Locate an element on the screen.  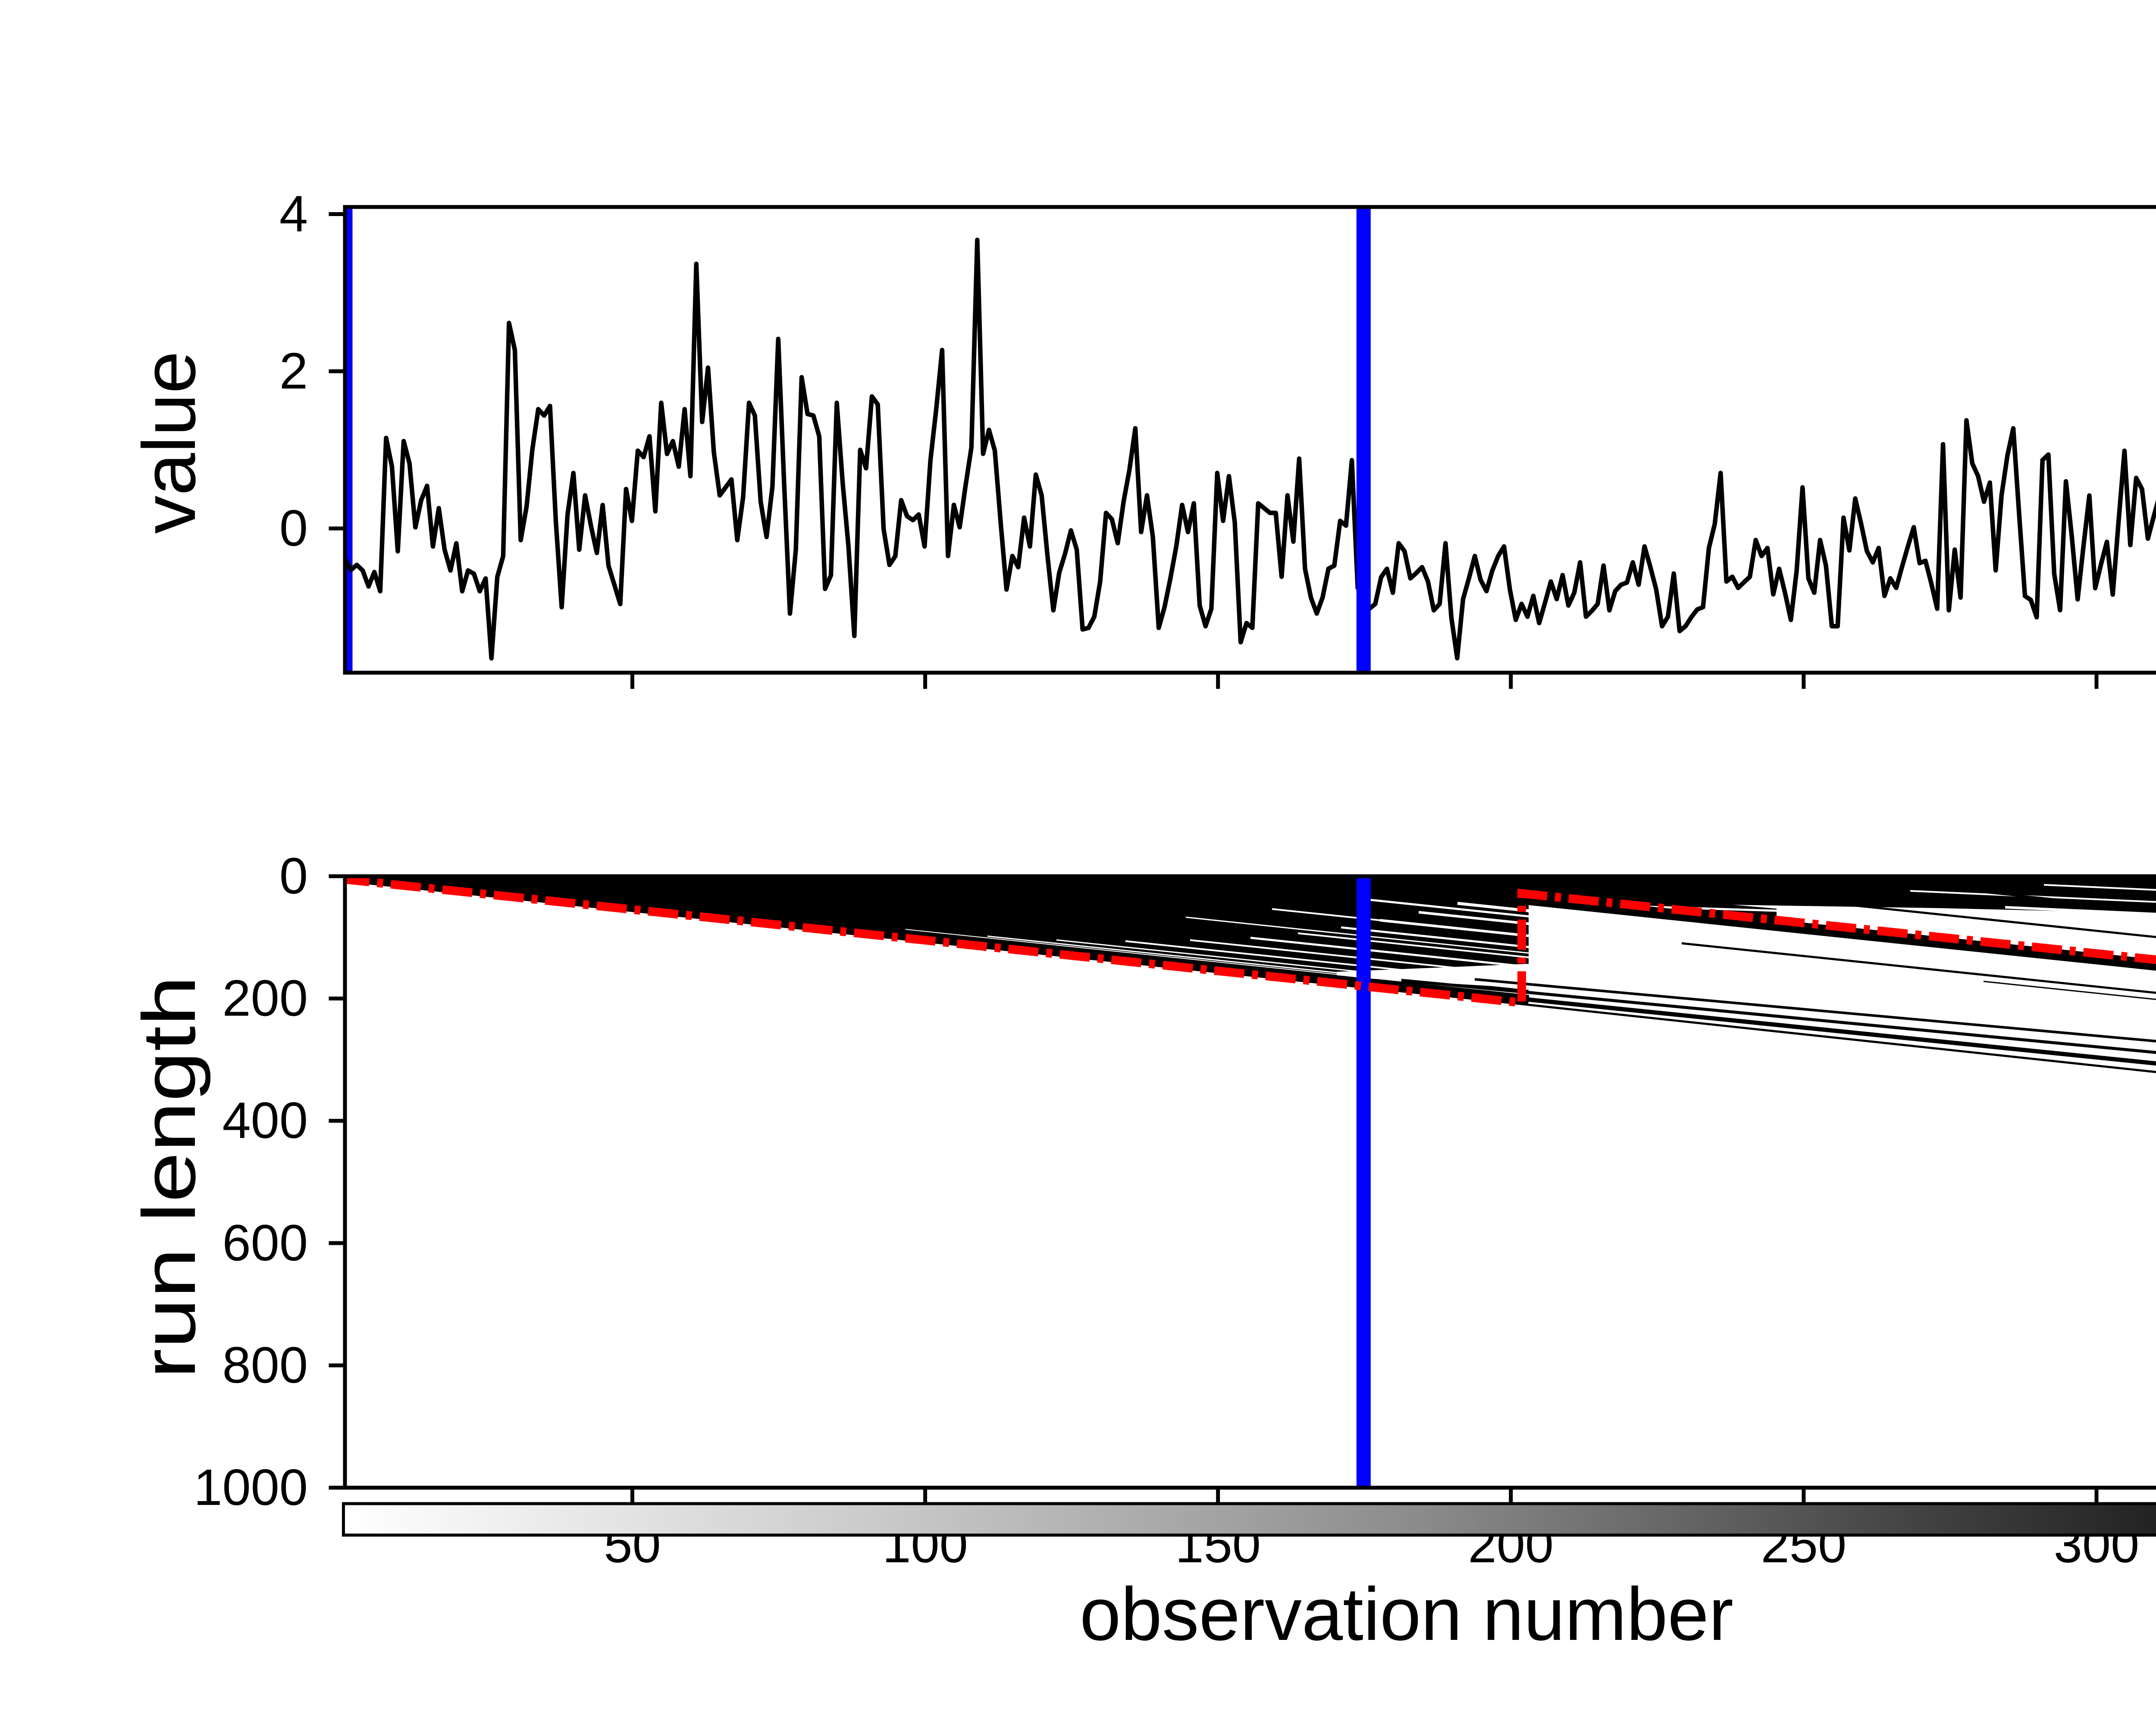
svg-text: 800 is located at coordinates (265, 1365).